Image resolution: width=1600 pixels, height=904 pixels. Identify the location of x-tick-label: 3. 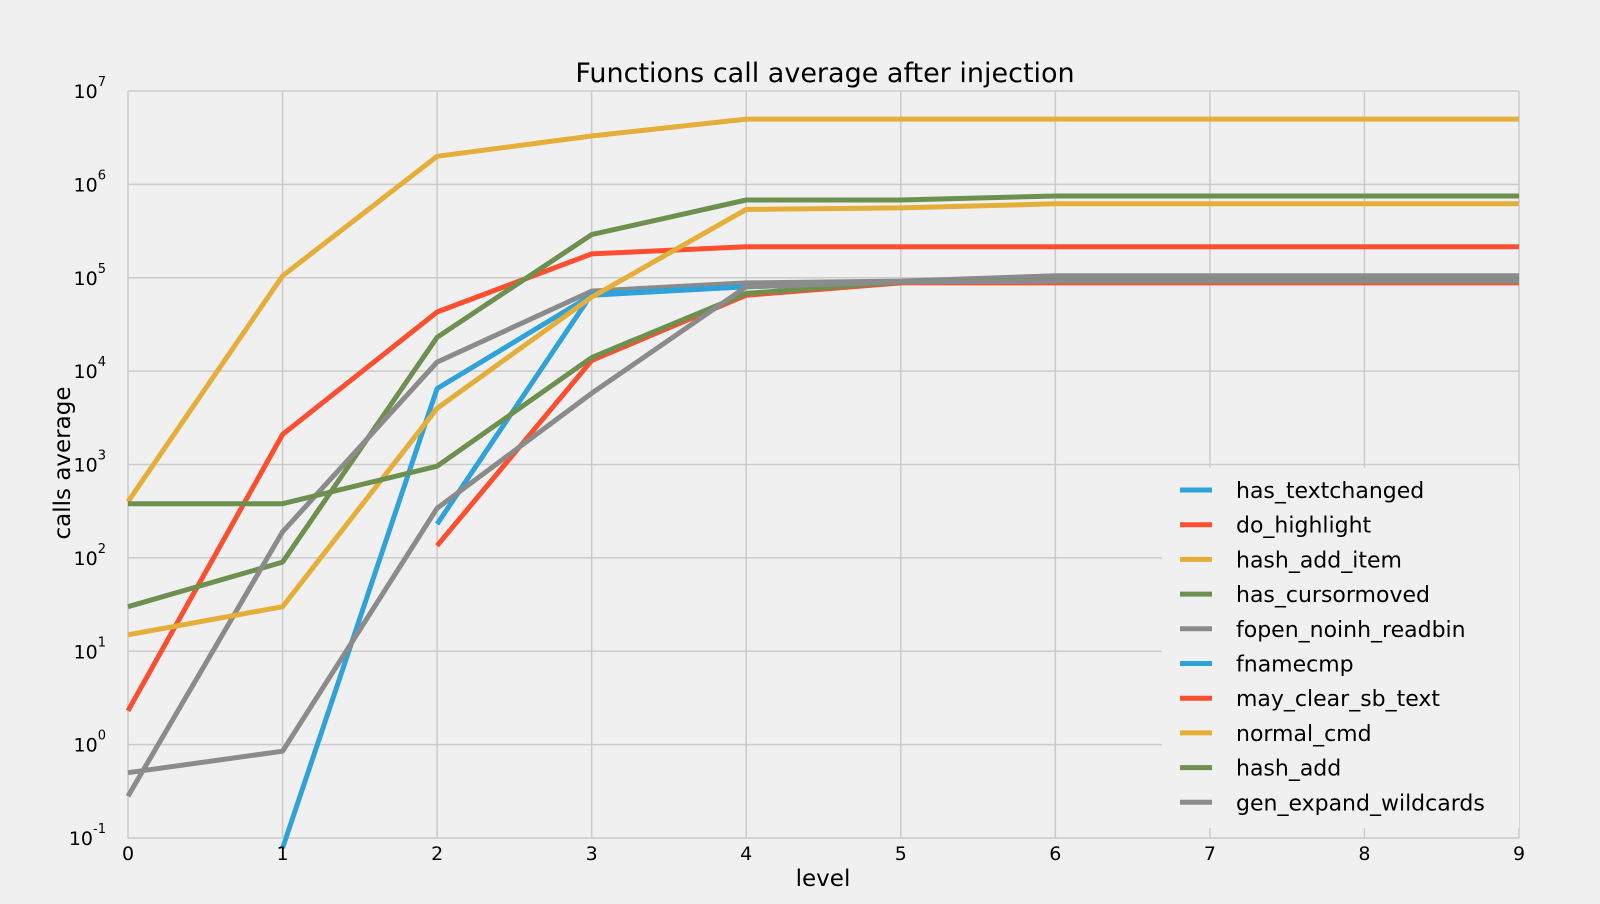
(592, 854).